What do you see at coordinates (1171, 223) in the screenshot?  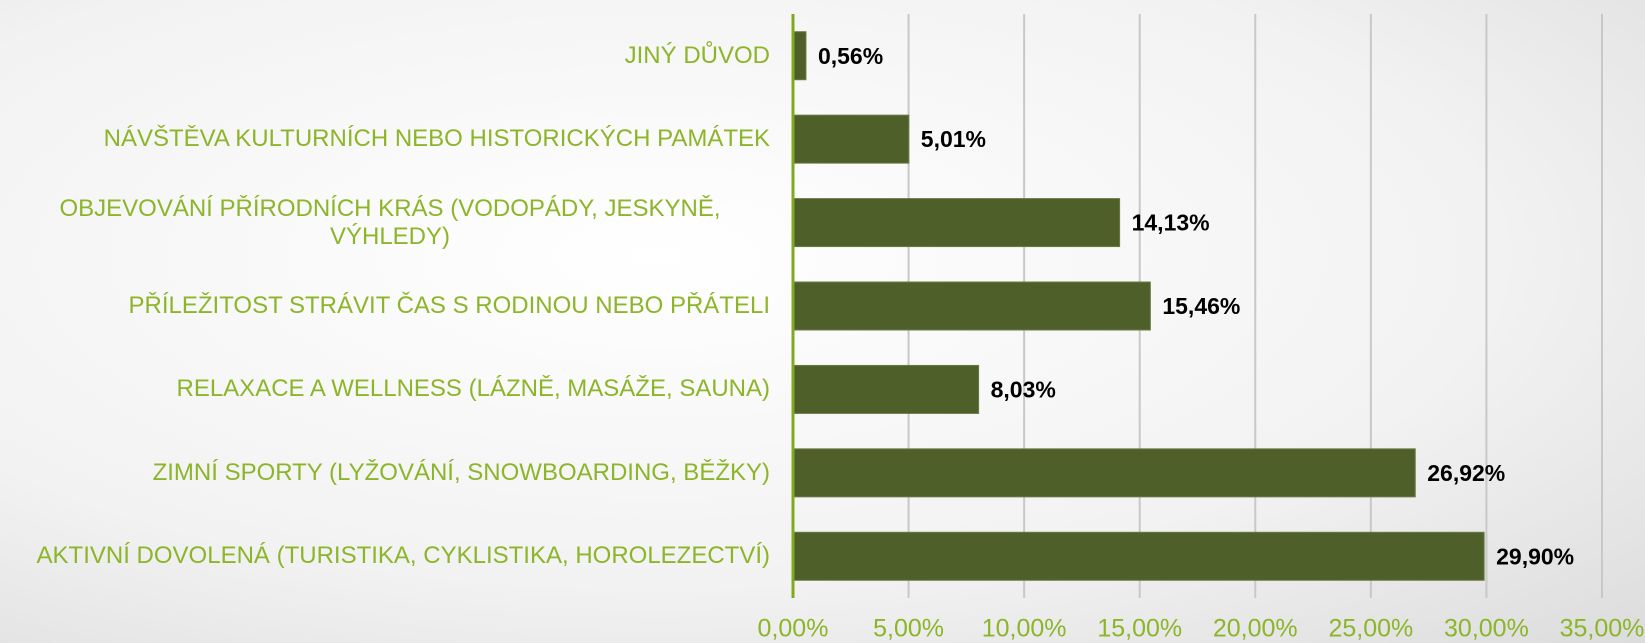 I see `value-label: 14,13%` at bounding box center [1171, 223].